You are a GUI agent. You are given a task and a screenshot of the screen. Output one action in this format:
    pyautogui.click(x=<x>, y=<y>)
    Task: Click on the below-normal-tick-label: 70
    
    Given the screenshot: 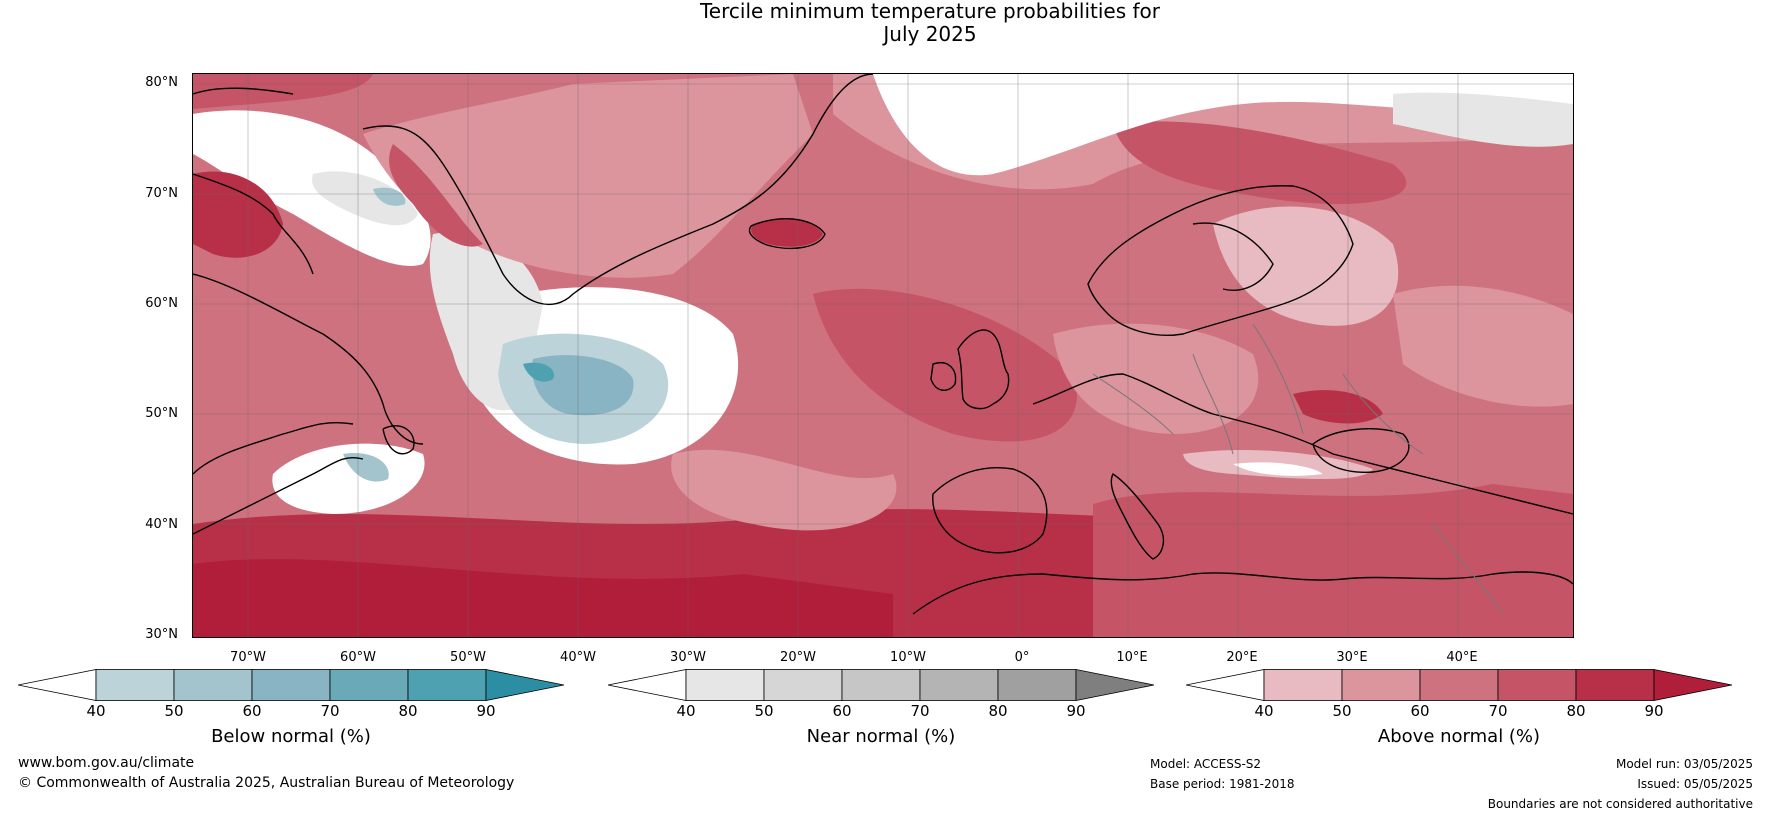 What is the action you would take?
    pyautogui.click(x=330, y=711)
    